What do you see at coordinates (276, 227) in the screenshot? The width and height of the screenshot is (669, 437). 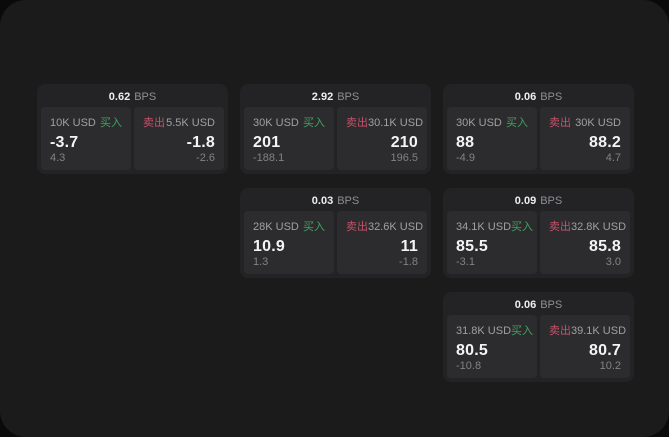 I see `buy-amount: 28K USD` at bounding box center [276, 227].